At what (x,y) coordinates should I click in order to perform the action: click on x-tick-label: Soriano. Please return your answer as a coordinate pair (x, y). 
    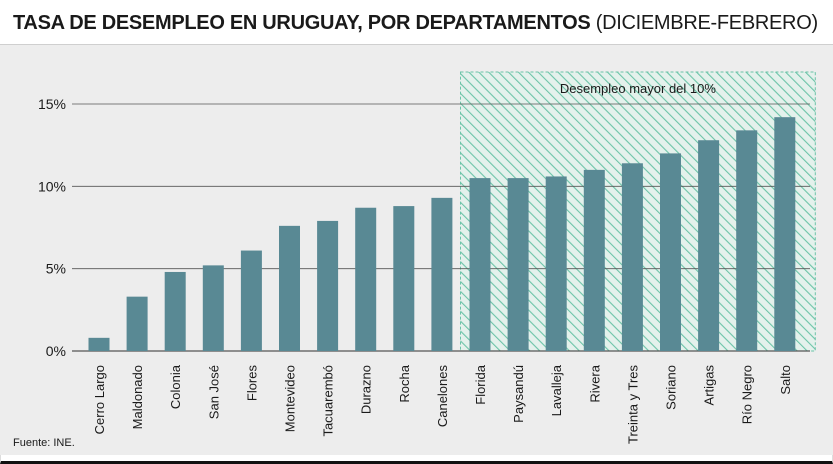
    Looking at the image, I should click on (671, 387).